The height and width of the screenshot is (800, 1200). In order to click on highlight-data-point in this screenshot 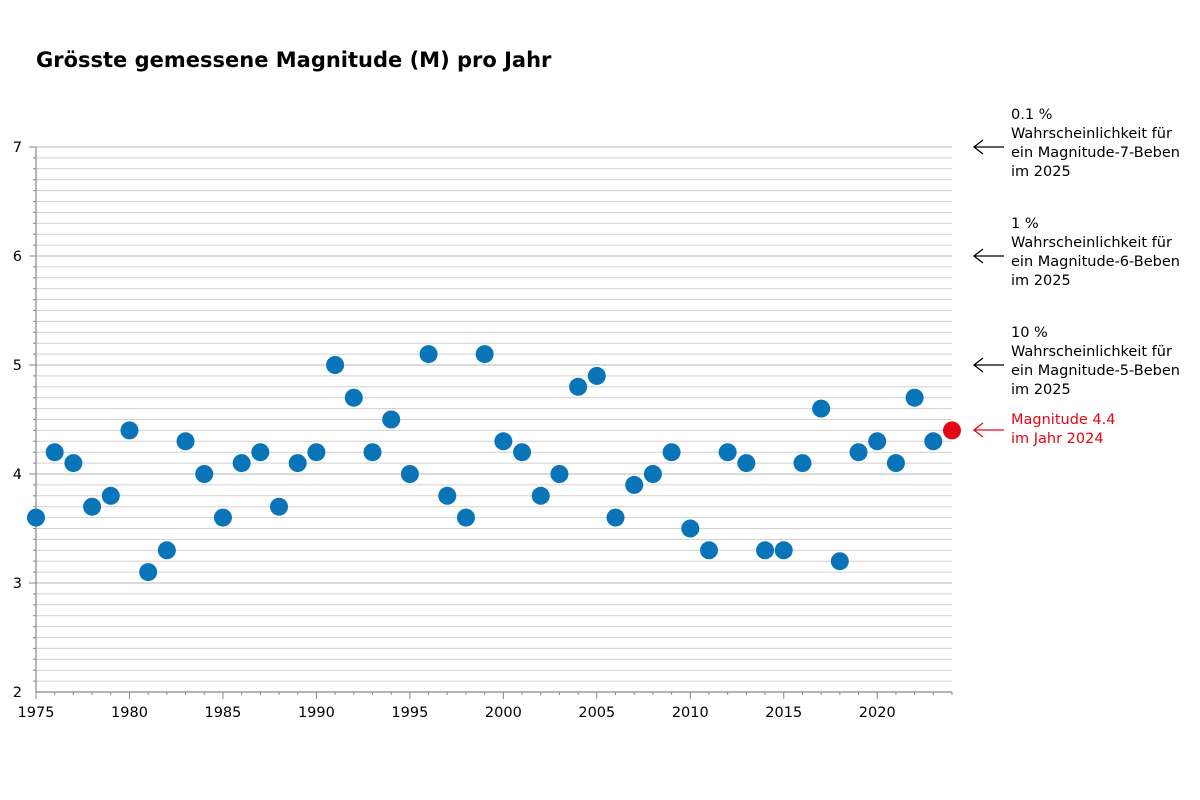, I will do `click(952, 430)`.